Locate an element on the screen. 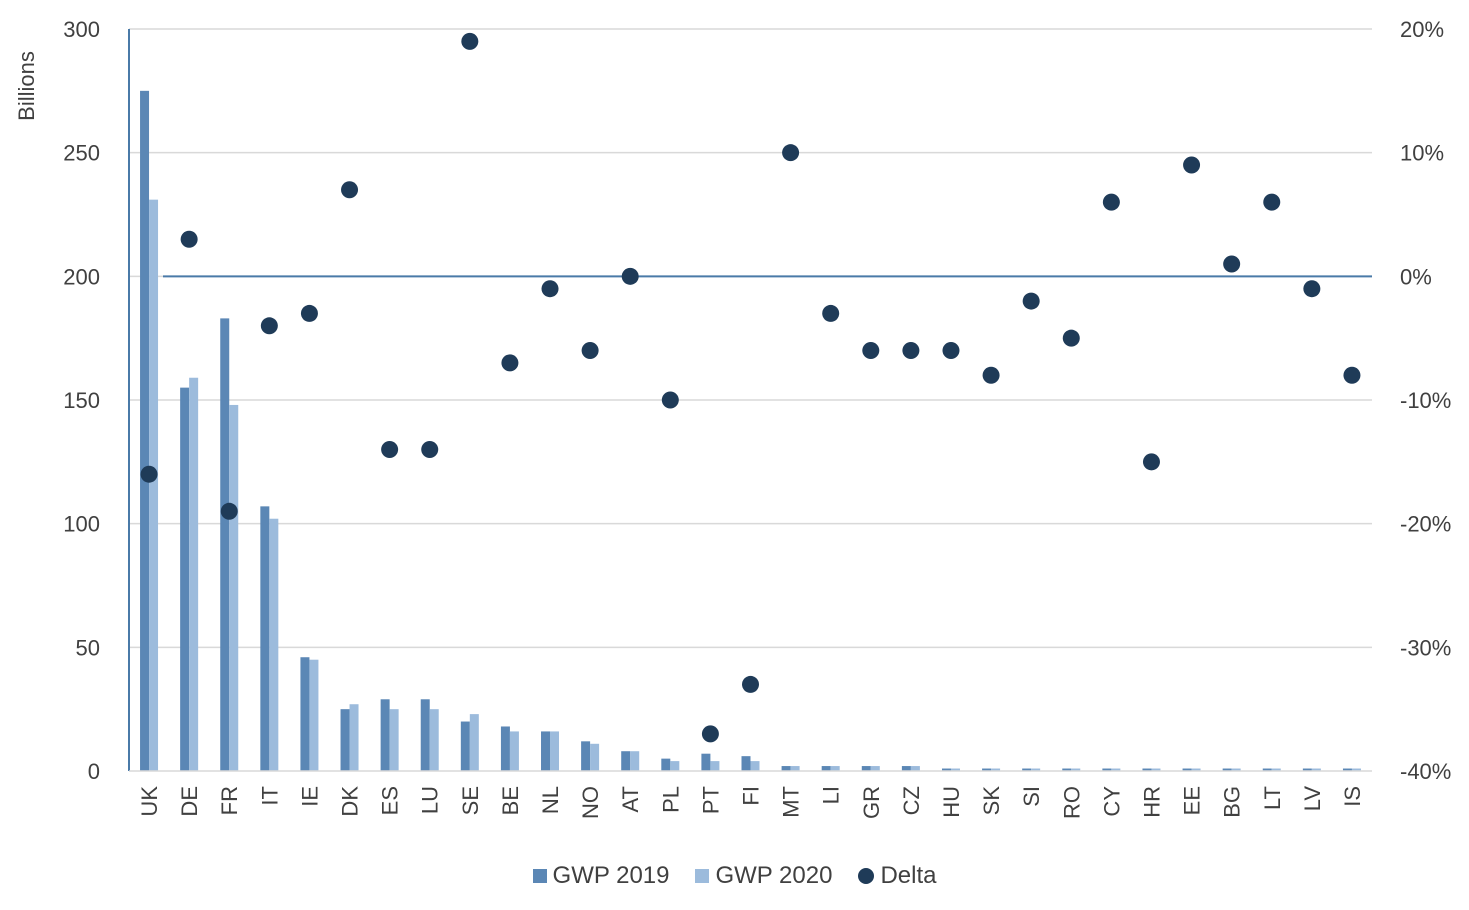  category-label-nl: NL is located at coordinates (550, 800).